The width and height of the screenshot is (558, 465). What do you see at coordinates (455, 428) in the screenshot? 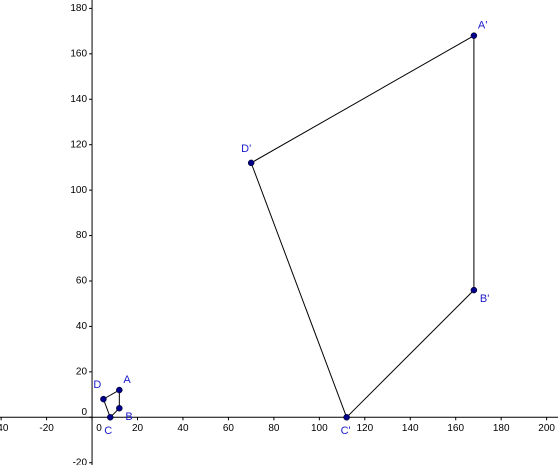
I see `x-tick-label: 160` at bounding box center [455, 428].